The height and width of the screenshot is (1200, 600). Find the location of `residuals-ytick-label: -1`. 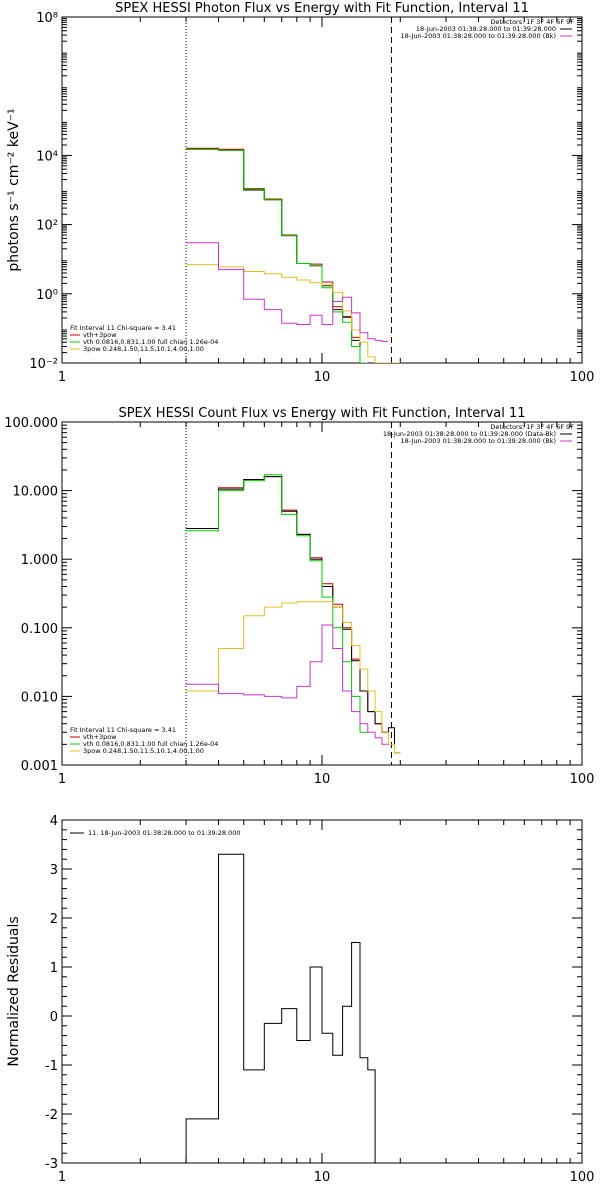

residuals-ytick-label: -1 is located at coordinates (51, 1066).